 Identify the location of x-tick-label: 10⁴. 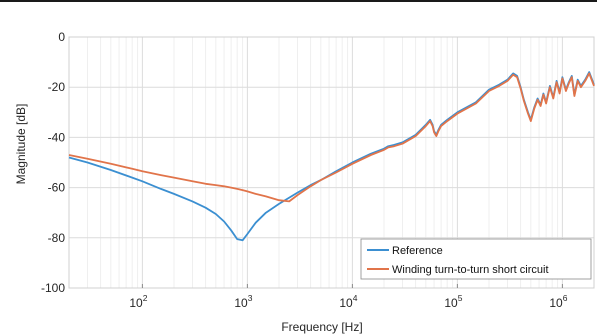
(348, 301).